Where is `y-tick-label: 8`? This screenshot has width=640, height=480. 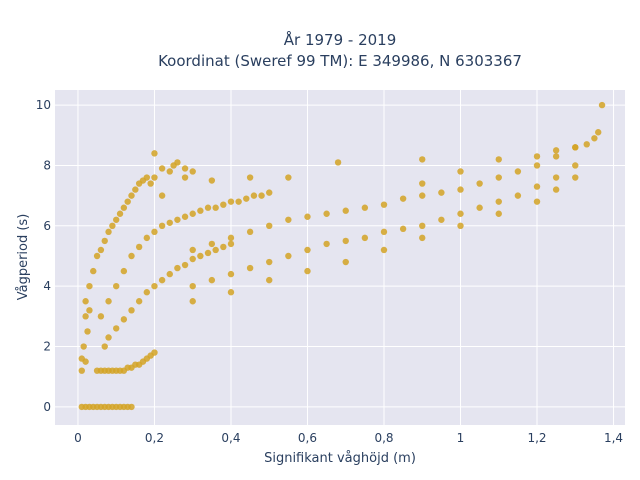 y-tick-label: 8 is located at coordinates (47, 165).